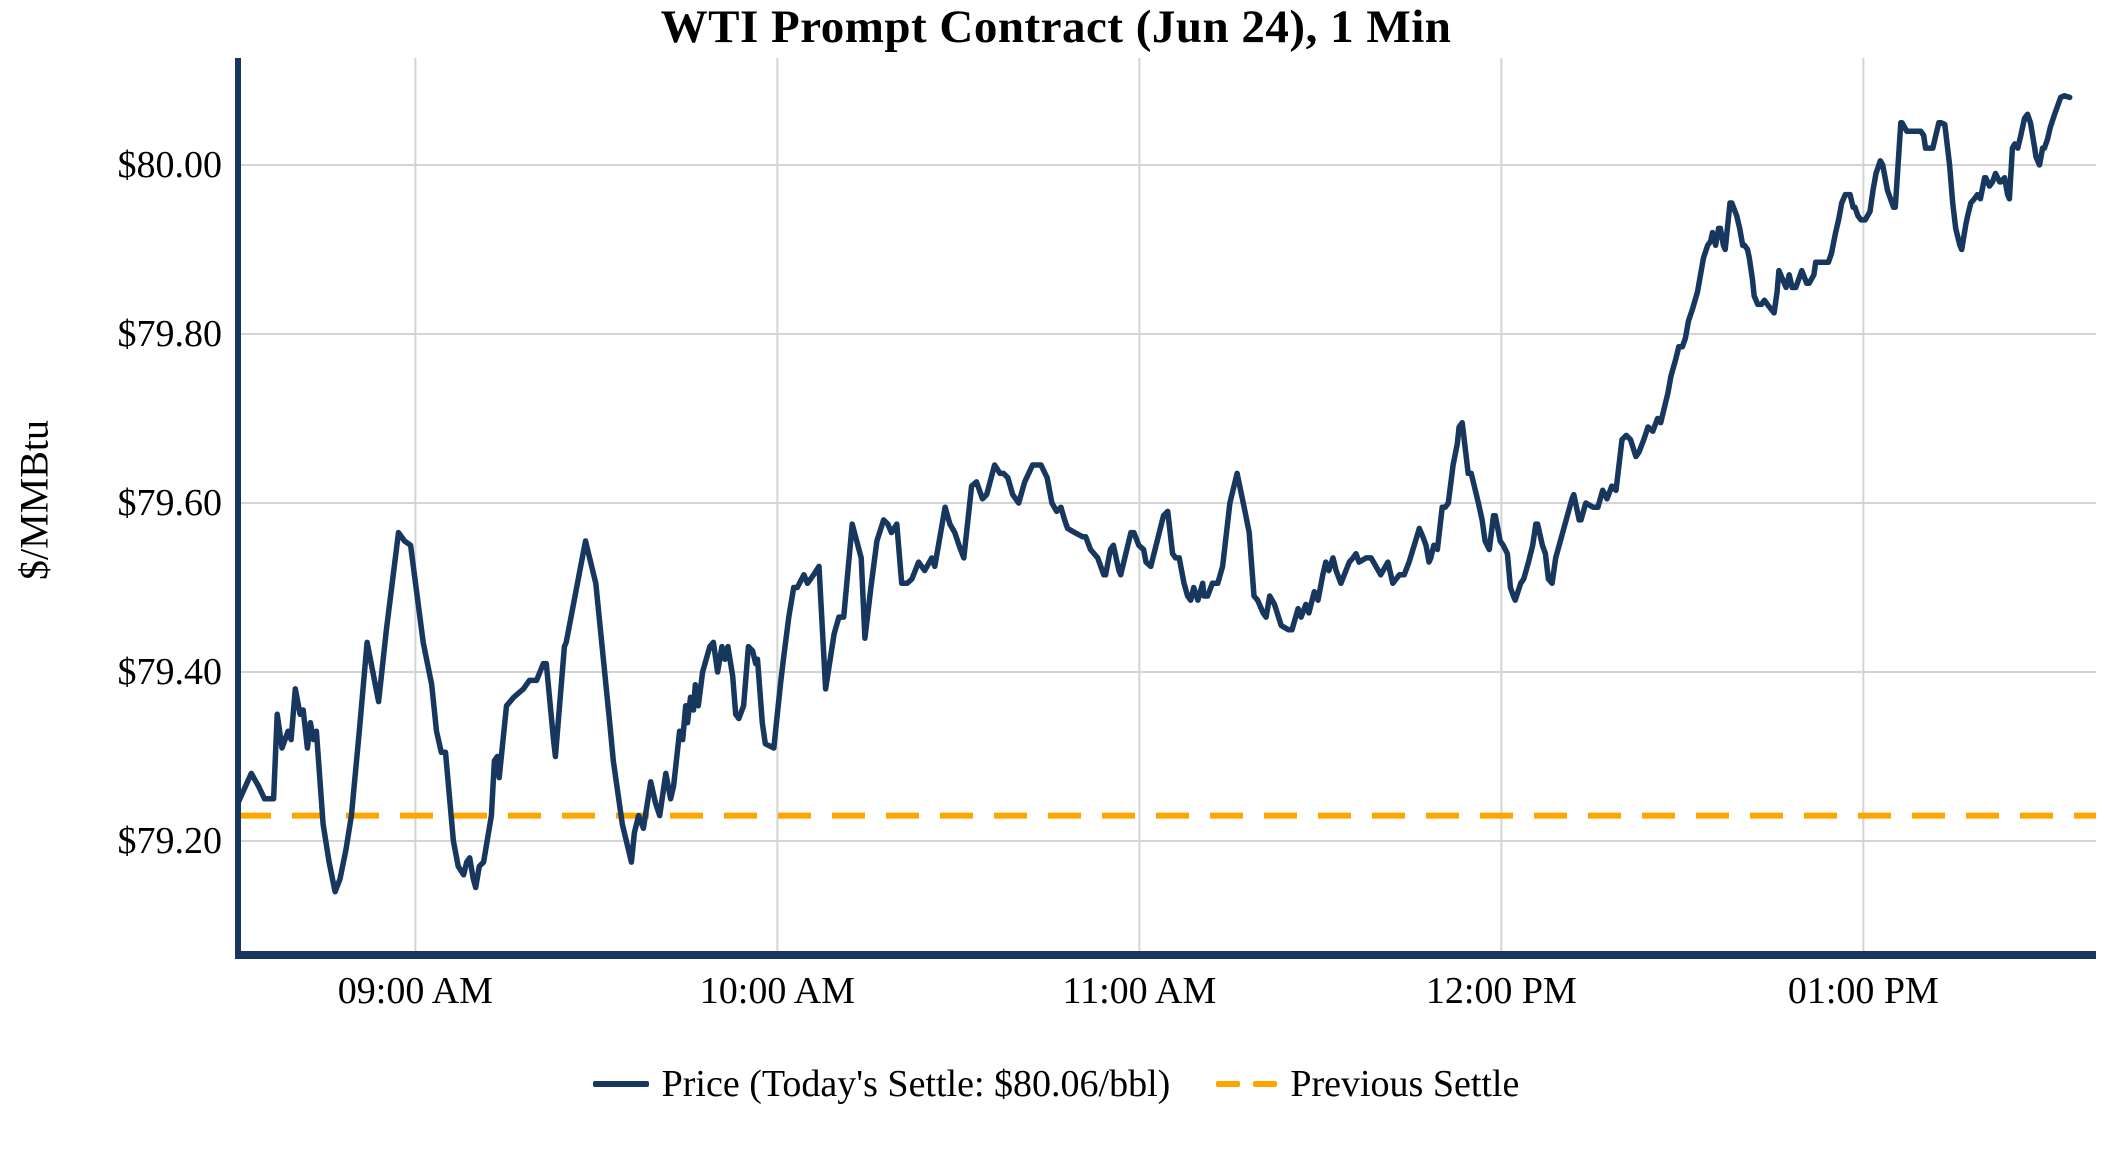  What do you see at coordinates (170, 165) in the screenshot?
I see `y-tick-label: $80.00` at bounding box center [170, 165].